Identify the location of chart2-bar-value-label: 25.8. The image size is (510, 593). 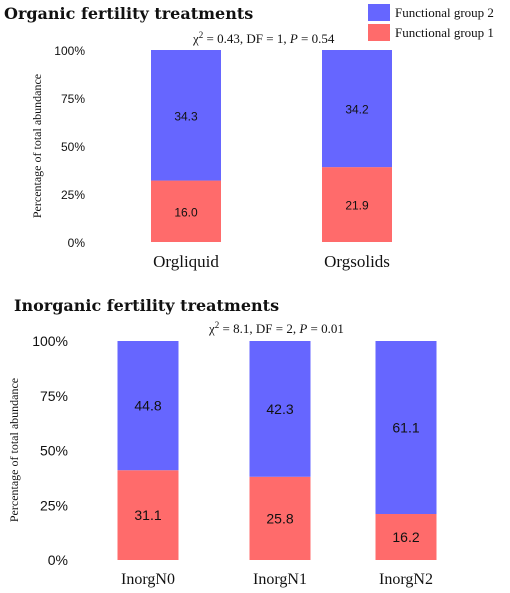
(279, 518).